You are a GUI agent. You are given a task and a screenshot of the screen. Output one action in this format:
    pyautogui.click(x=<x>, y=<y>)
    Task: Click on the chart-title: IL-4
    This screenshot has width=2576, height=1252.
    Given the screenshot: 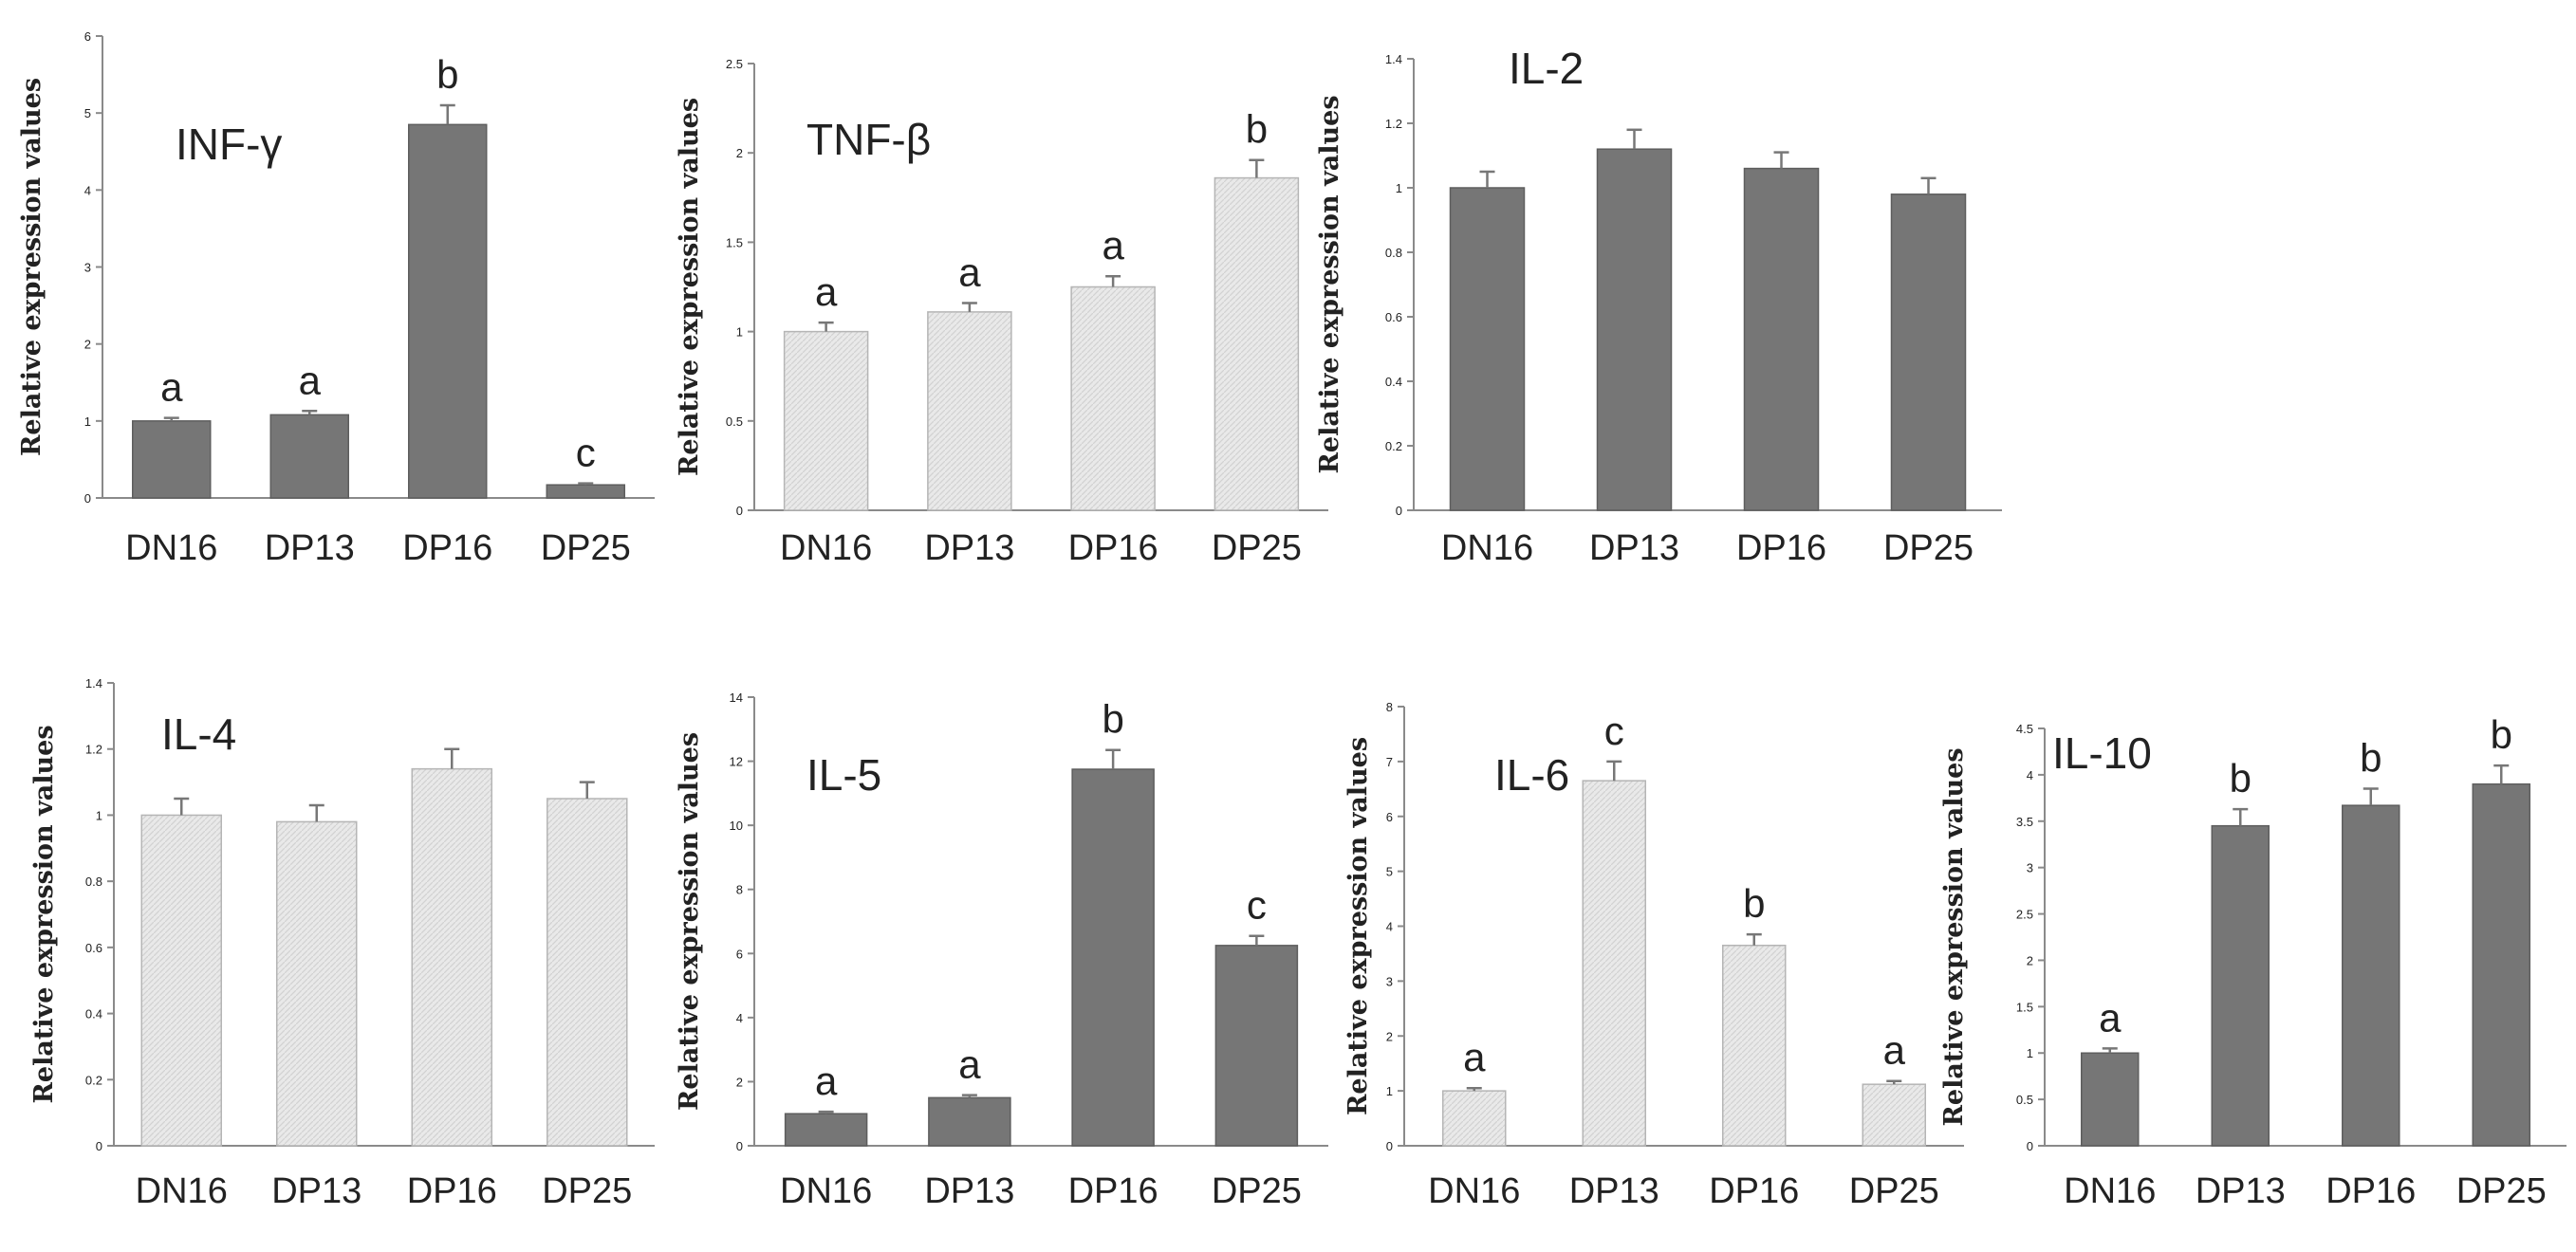 What is the action you would take?
    pyautogui.click(x=198, y=734)
    